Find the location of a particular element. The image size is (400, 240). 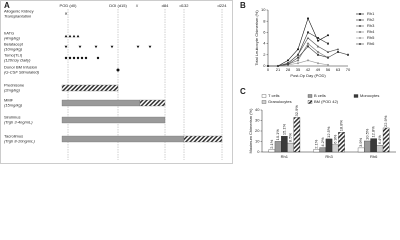

value-label: 15.1% is located at coordinates (283, 129).